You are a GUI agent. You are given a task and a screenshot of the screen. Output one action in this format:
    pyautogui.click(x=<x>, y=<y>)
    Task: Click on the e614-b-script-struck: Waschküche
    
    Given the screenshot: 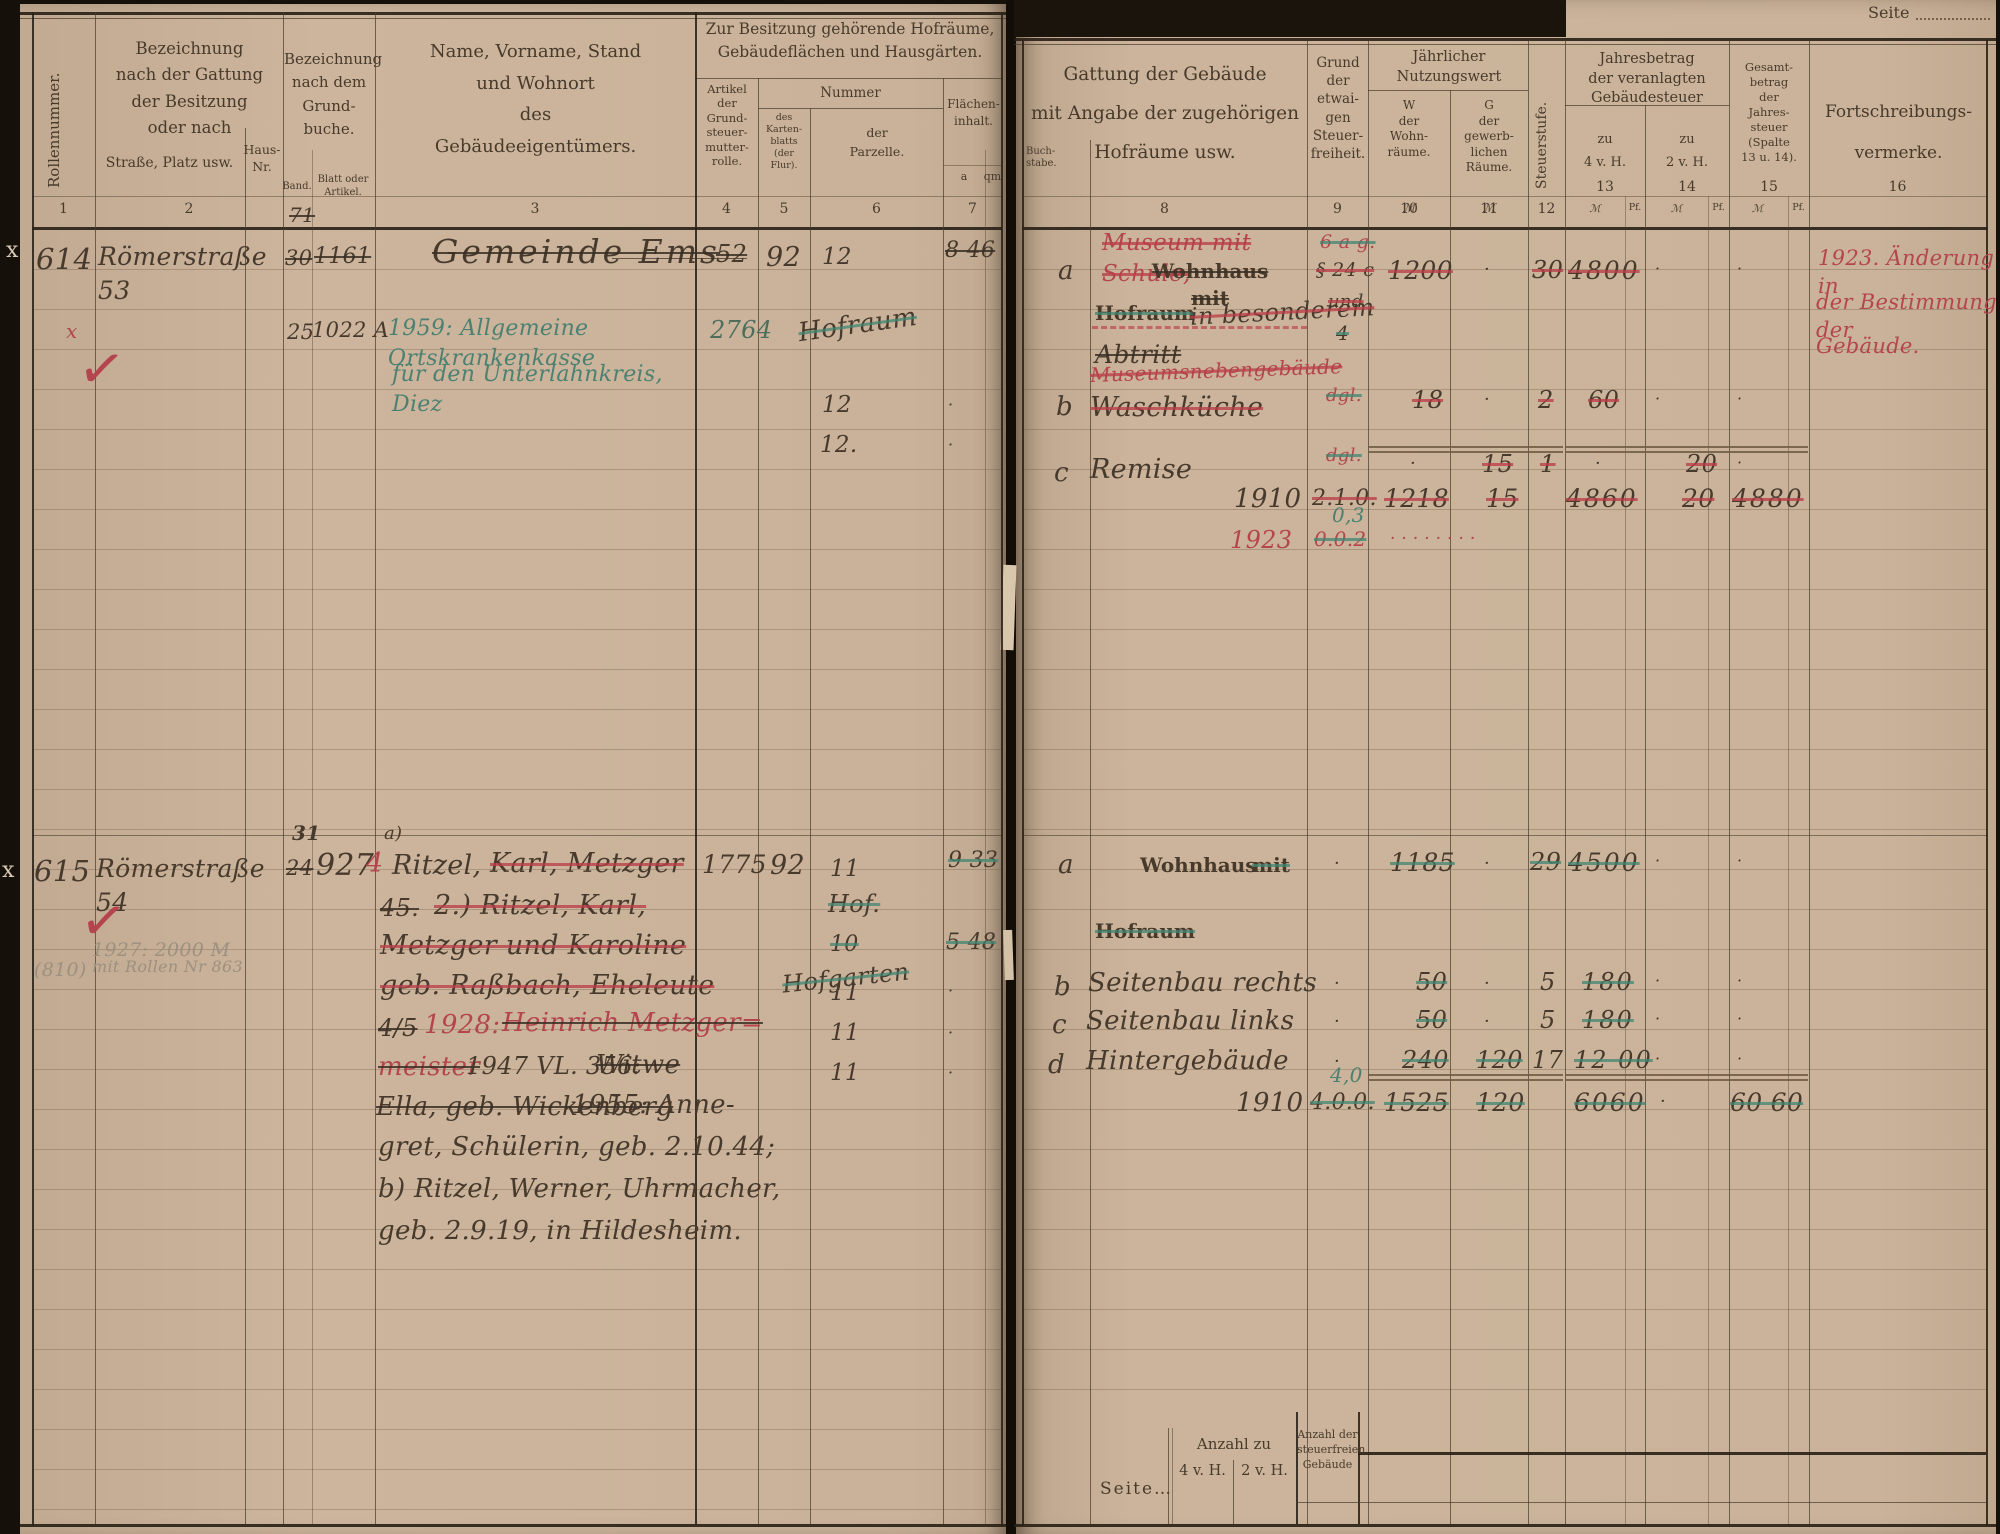 What is the action you would take?
    pyautogui.click(x=1177, y=407)
    